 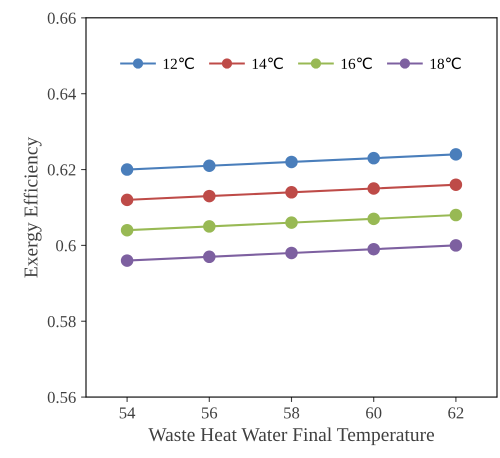 I want to click on y-tick-label: 0.58, so click(x=62, y=322).